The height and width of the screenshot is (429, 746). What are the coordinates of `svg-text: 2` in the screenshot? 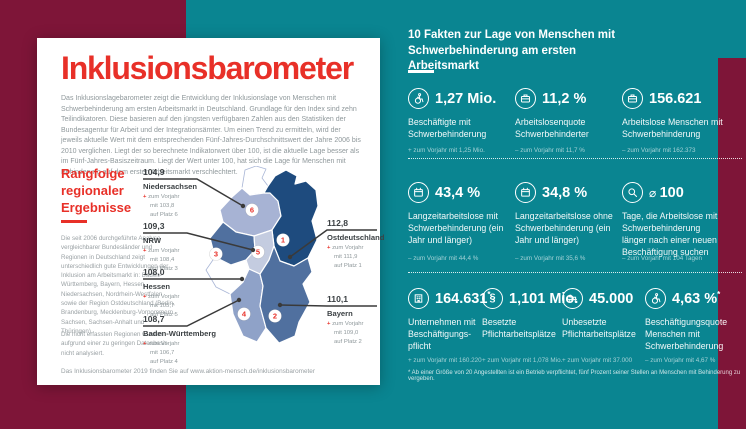 It's located at (275, 316).